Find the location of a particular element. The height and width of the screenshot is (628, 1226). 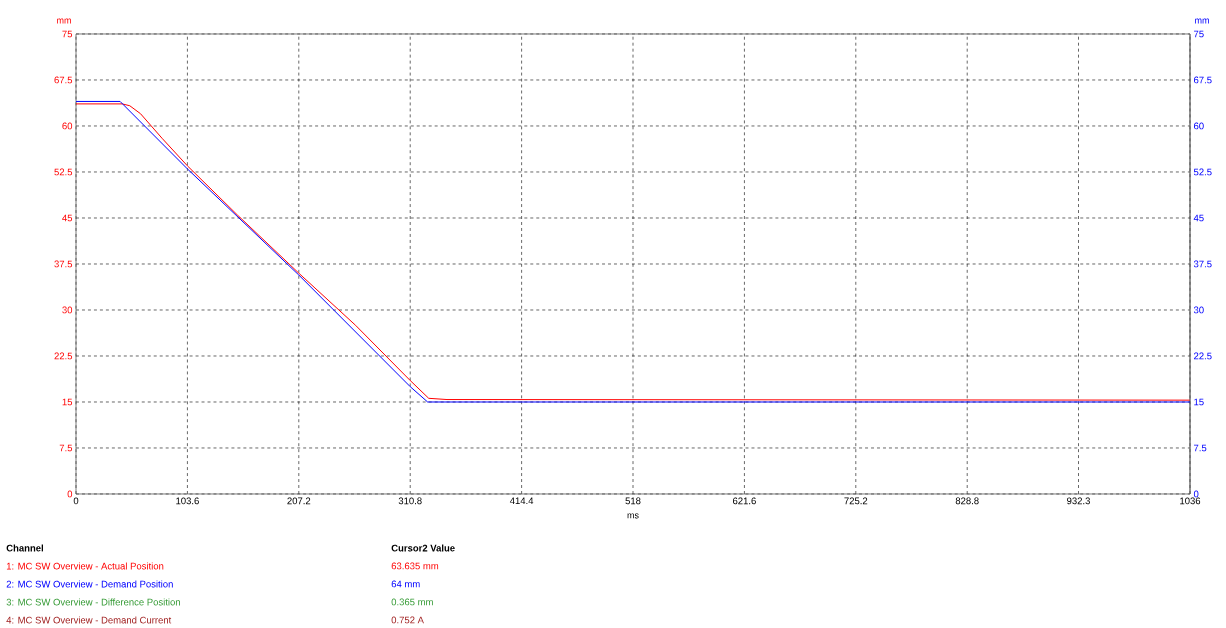

y2-axis-title: mm is located at coordinates (1202, 21).